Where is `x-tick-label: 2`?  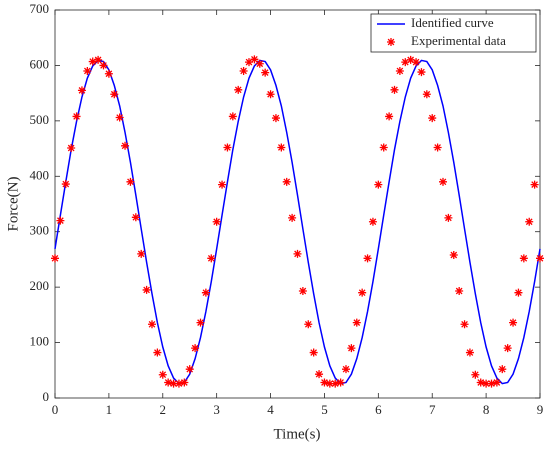
x-tick-label: 2 is located at coordinates (163, 409).